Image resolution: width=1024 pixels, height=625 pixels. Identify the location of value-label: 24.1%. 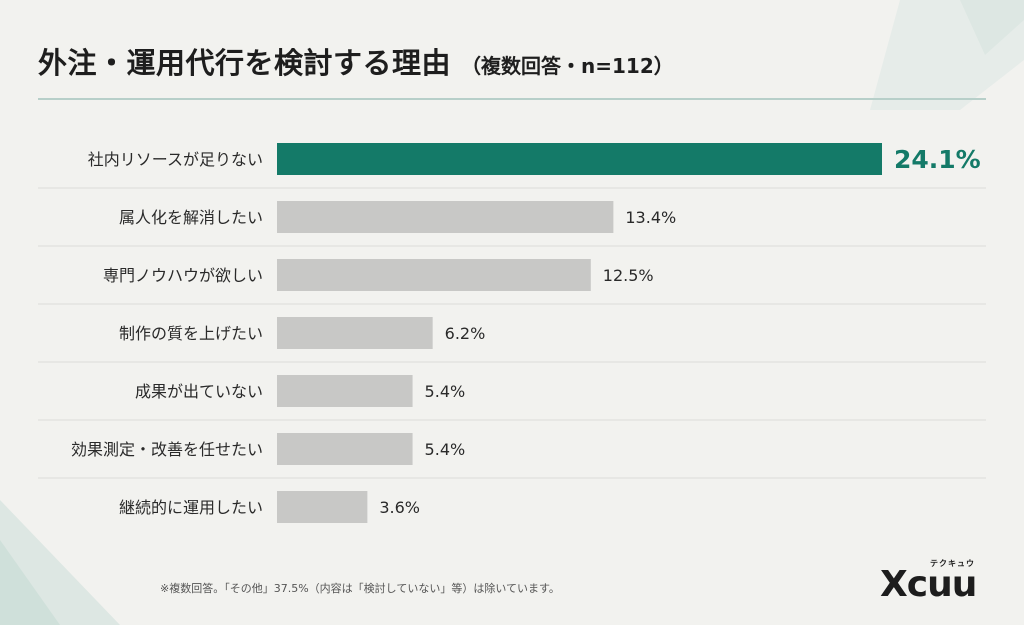
(937, 159).